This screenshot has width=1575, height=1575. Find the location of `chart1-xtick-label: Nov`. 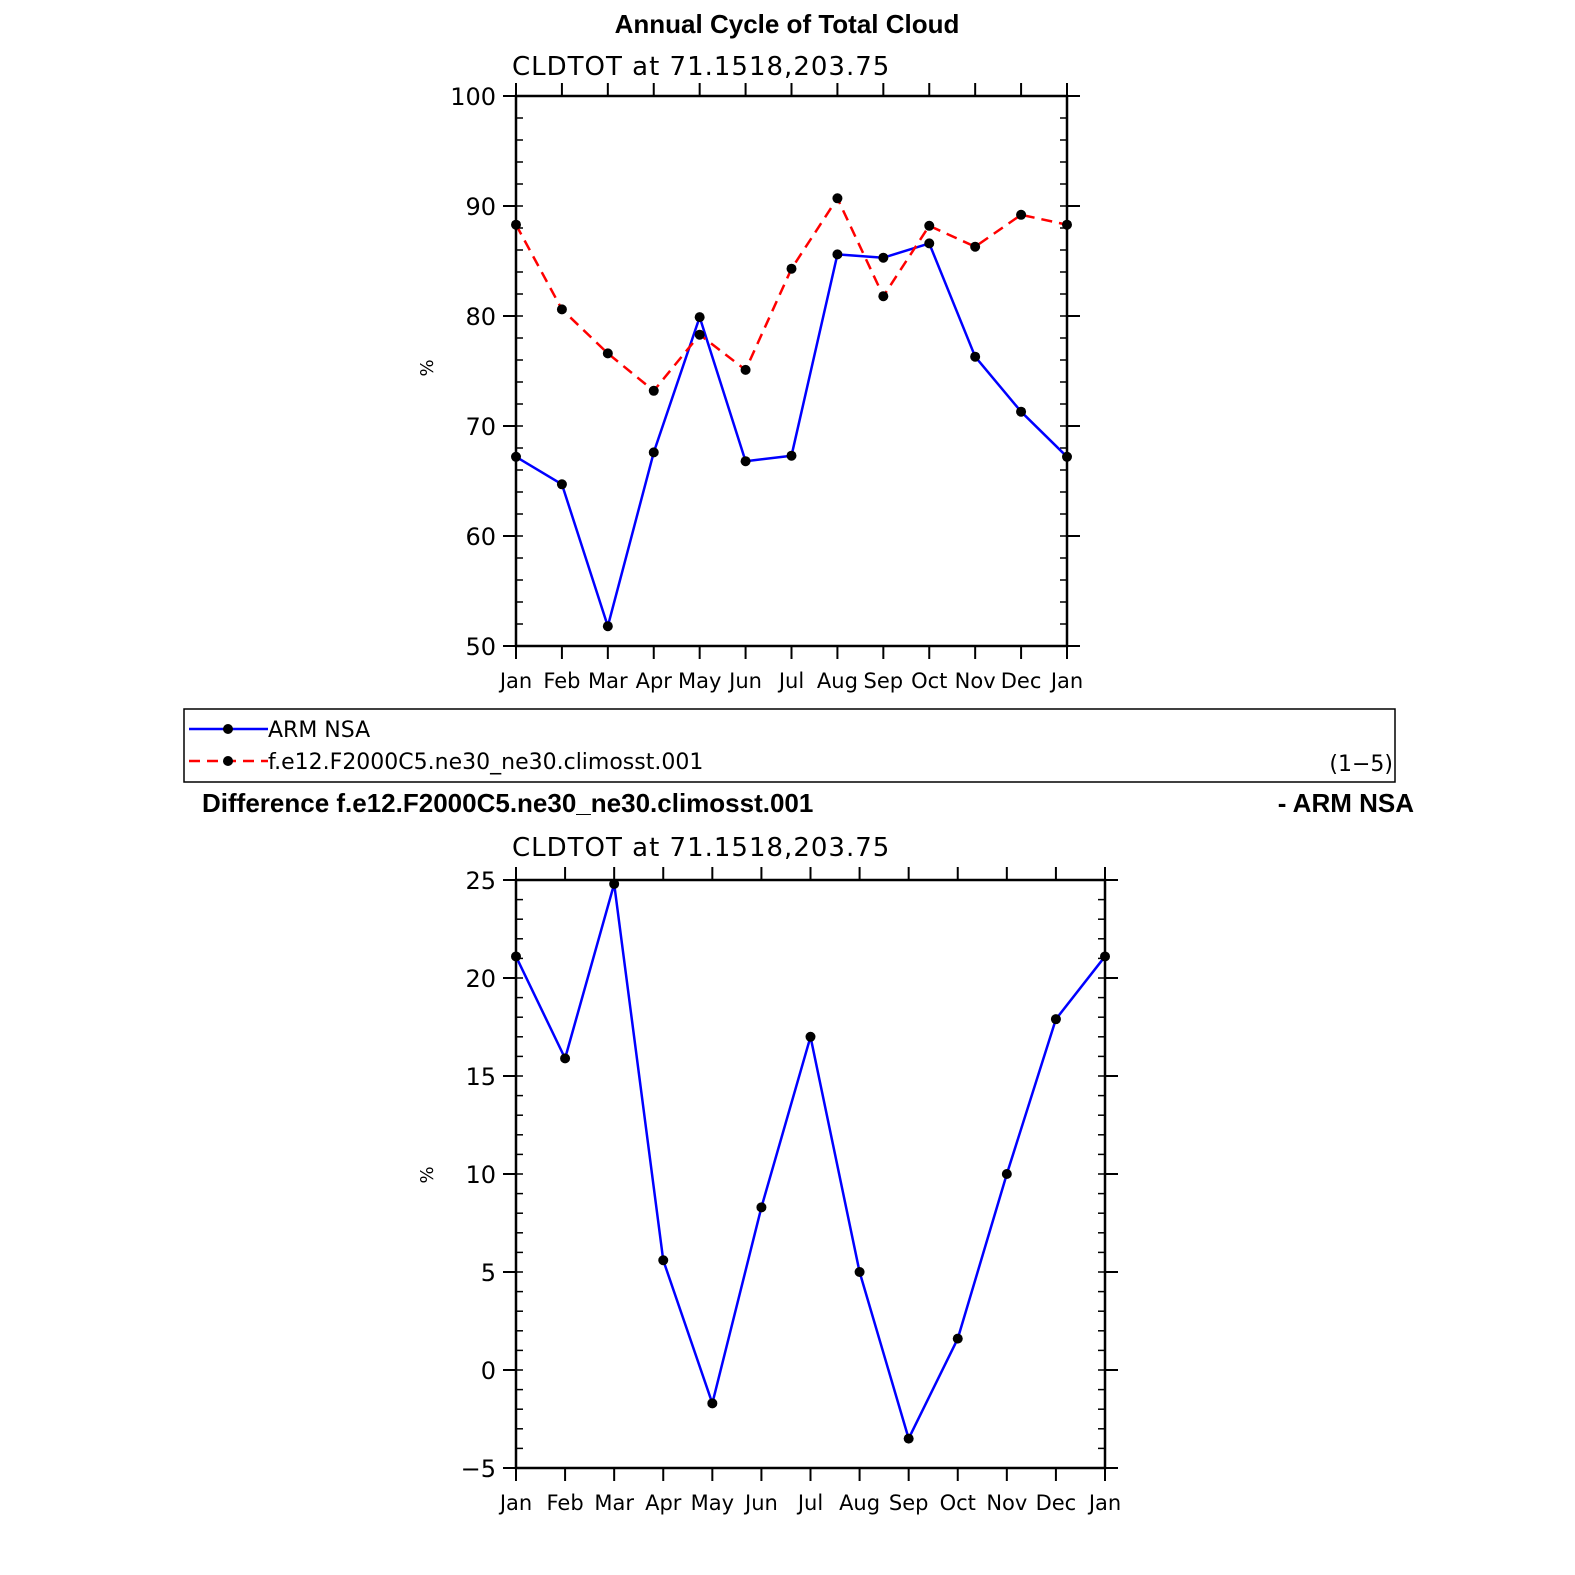

chart1-xtick-label: Nov is located at coordinates (975, 681).